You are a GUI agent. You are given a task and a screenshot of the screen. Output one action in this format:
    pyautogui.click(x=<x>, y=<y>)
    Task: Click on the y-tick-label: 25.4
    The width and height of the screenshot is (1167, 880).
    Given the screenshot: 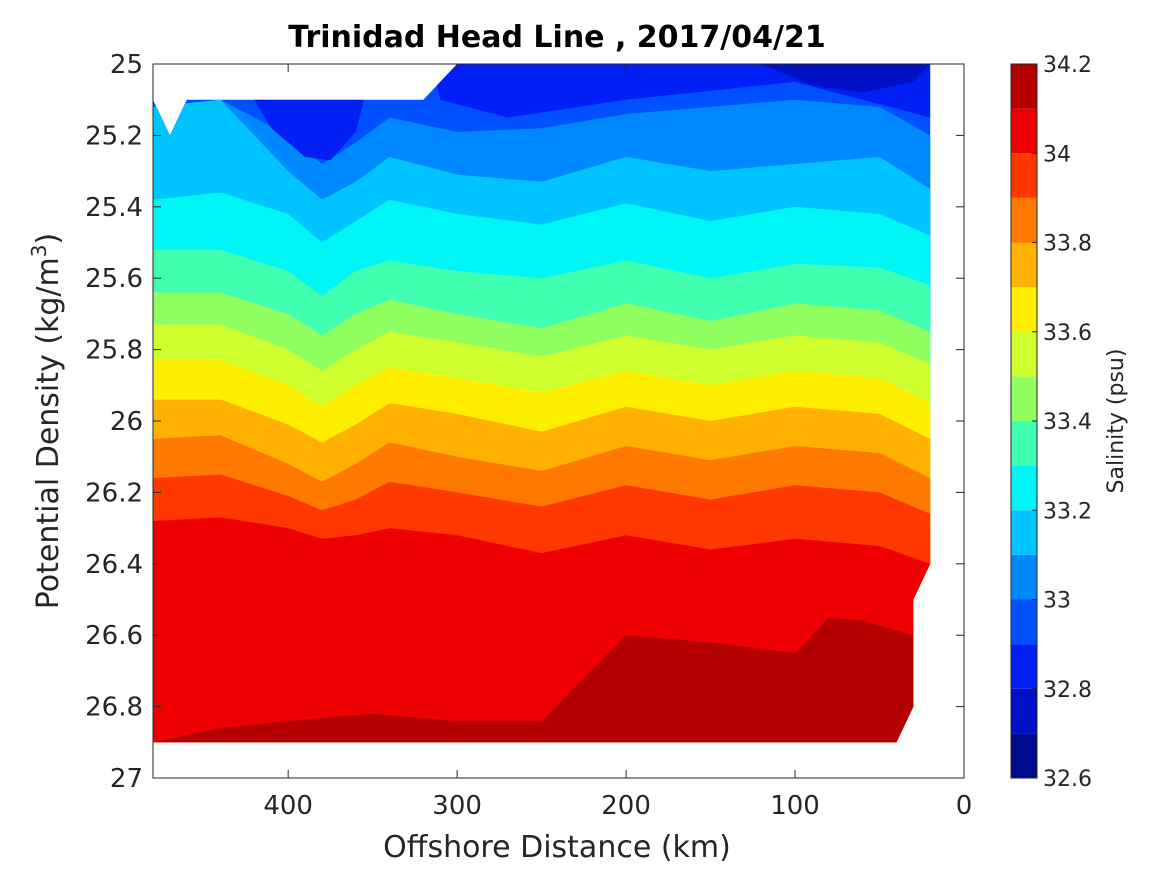 What is the action you would take?
    pyautogui.click(x=114, y=208)
    